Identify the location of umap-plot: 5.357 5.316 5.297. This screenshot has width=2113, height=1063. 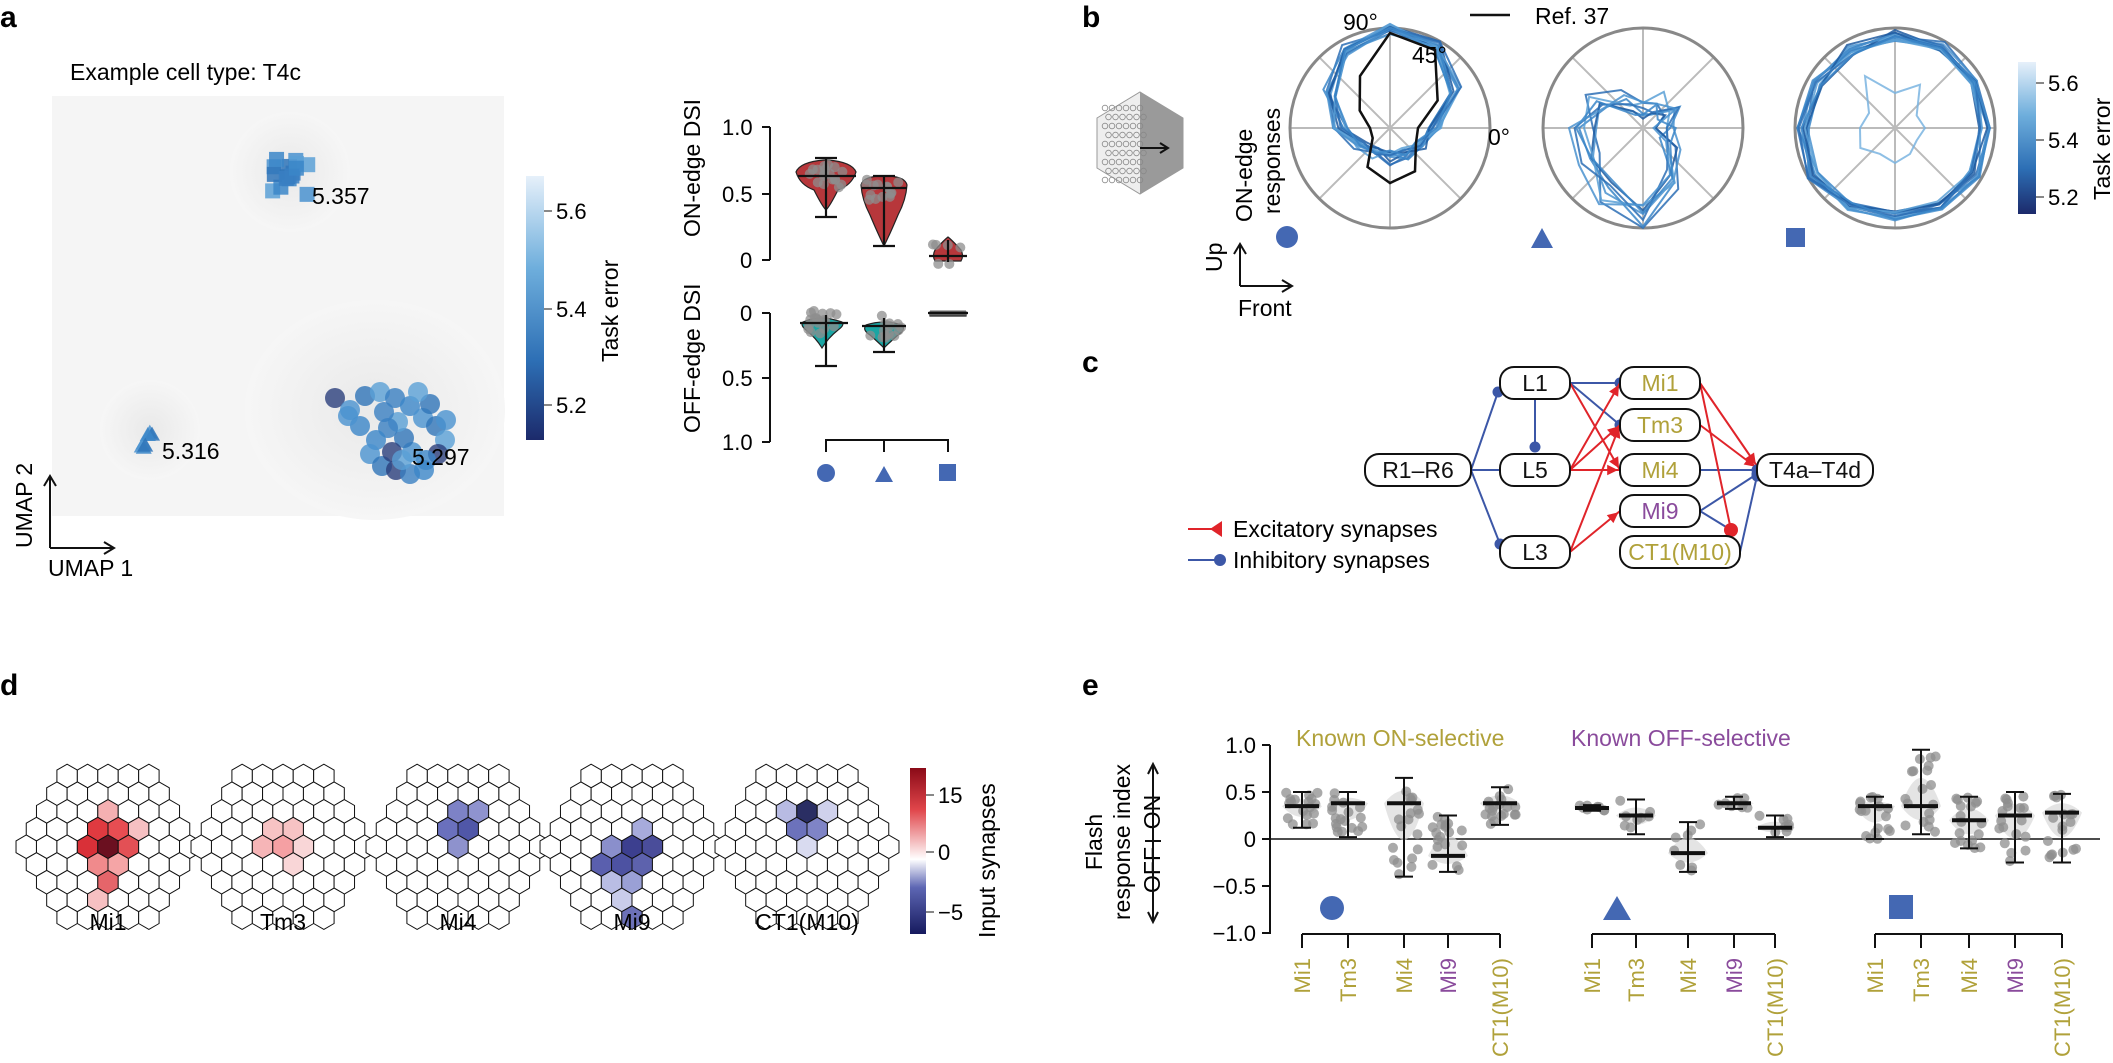
(278, 308).